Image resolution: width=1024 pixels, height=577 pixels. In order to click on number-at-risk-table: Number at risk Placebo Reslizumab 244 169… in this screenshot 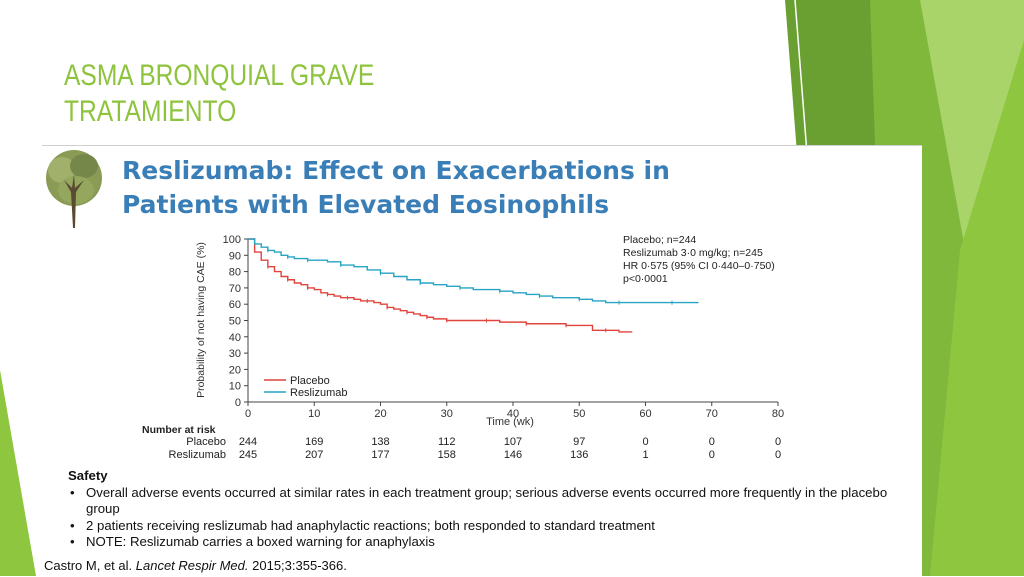, I will do `click(461, 442)`.